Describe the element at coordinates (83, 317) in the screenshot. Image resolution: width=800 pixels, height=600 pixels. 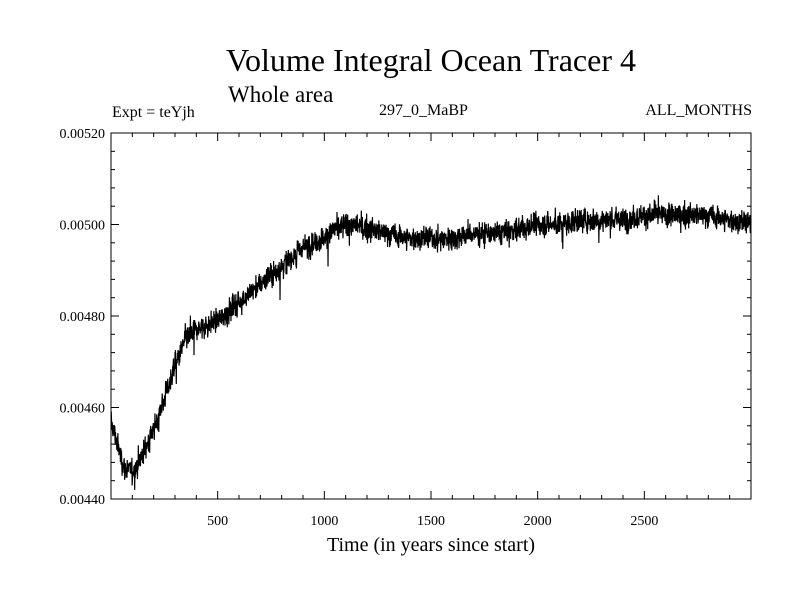
I see `y-tick-label: 0.00480` at that location.